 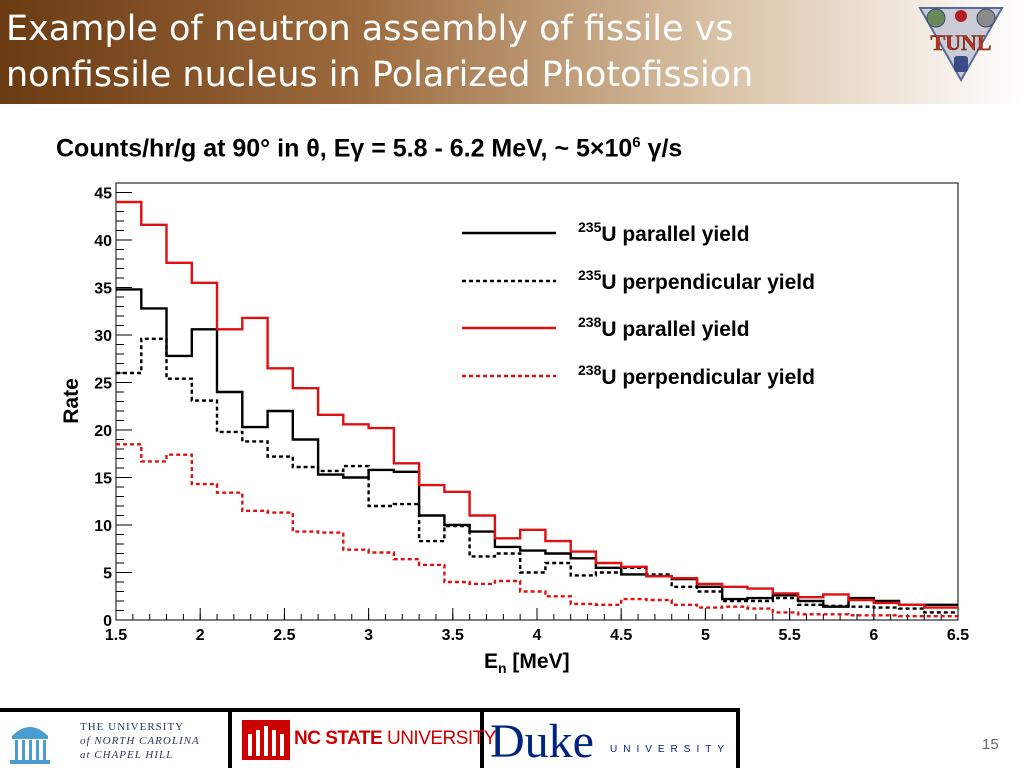 What do you see at coordinates (103, 526) in the screenshot?
I see `y-tick-label: 10` at bounding box center [103, 526].